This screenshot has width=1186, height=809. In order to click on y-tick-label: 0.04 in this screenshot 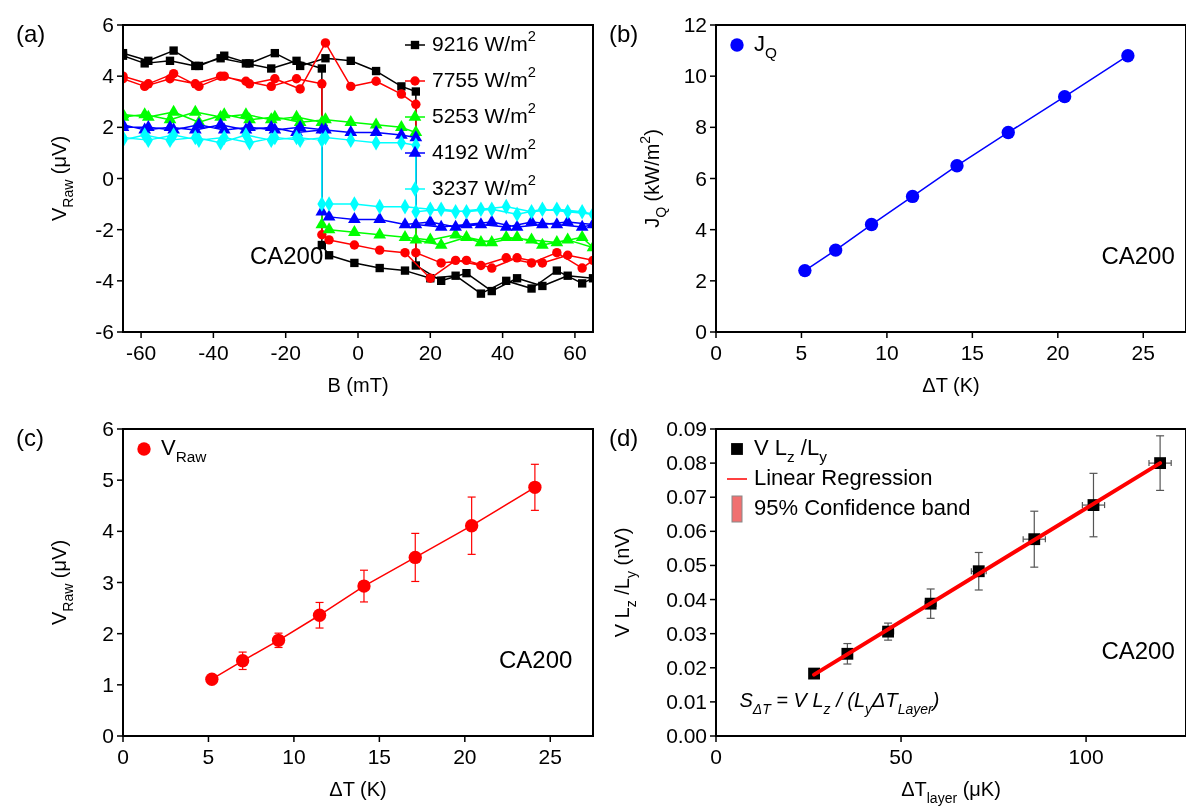, I will do `click(687, 599)`.